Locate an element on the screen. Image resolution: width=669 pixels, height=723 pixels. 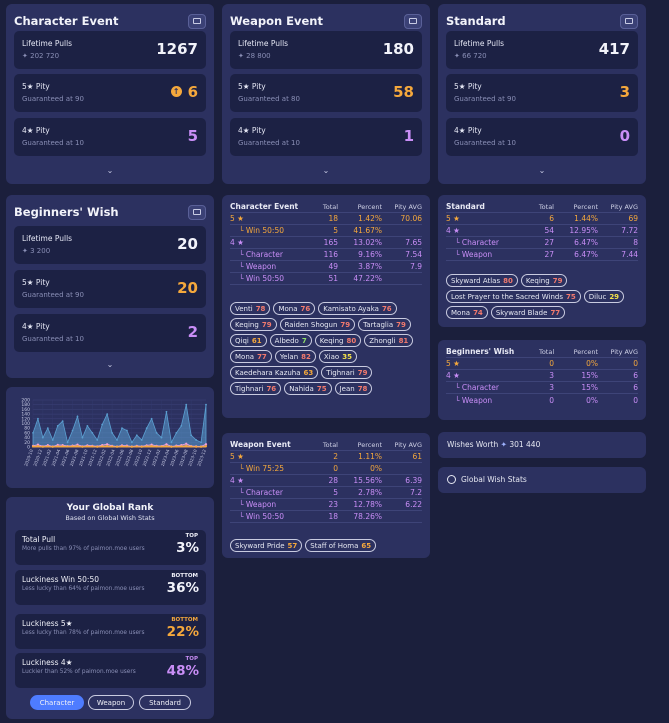
rank-value: 3% is located at coordinates (187, 548).